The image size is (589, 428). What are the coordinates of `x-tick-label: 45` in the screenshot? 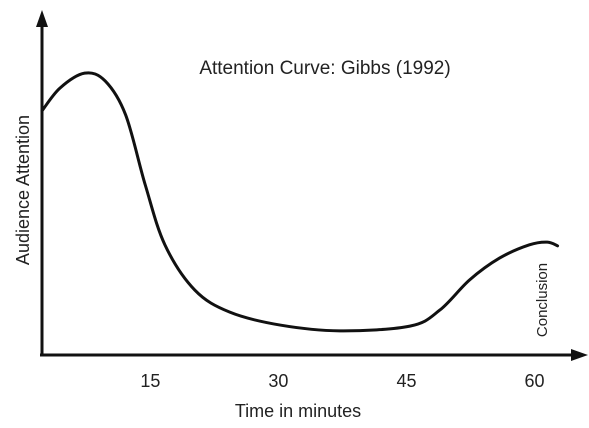 It's located at (406, 381).